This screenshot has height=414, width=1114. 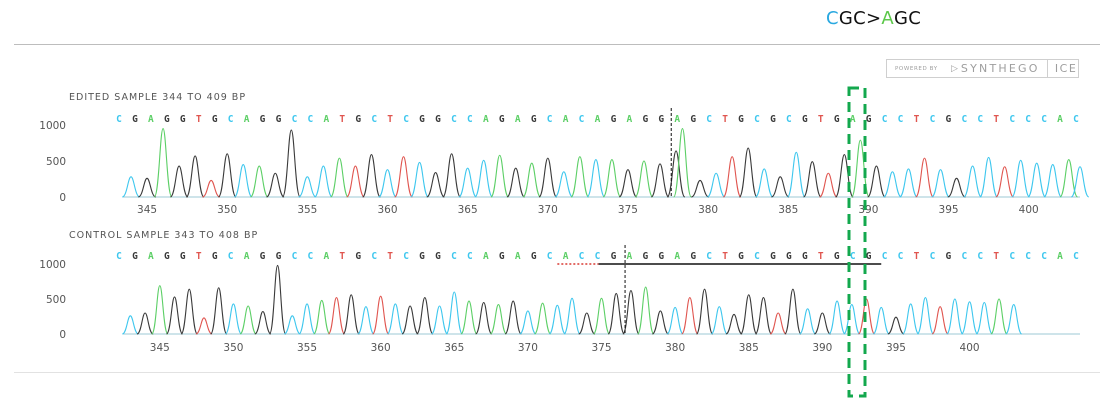 I want to click on panel-title: CONTROL SAMPLE 343 TO 408 BP, so click(x=163, y=235).